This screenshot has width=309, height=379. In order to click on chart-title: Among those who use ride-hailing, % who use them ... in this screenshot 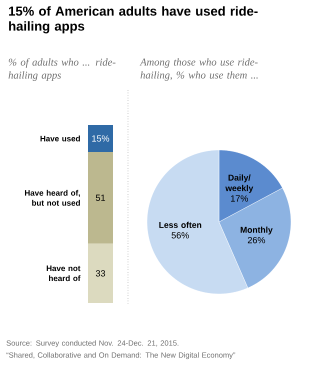, I will do `click(199, 69)`.